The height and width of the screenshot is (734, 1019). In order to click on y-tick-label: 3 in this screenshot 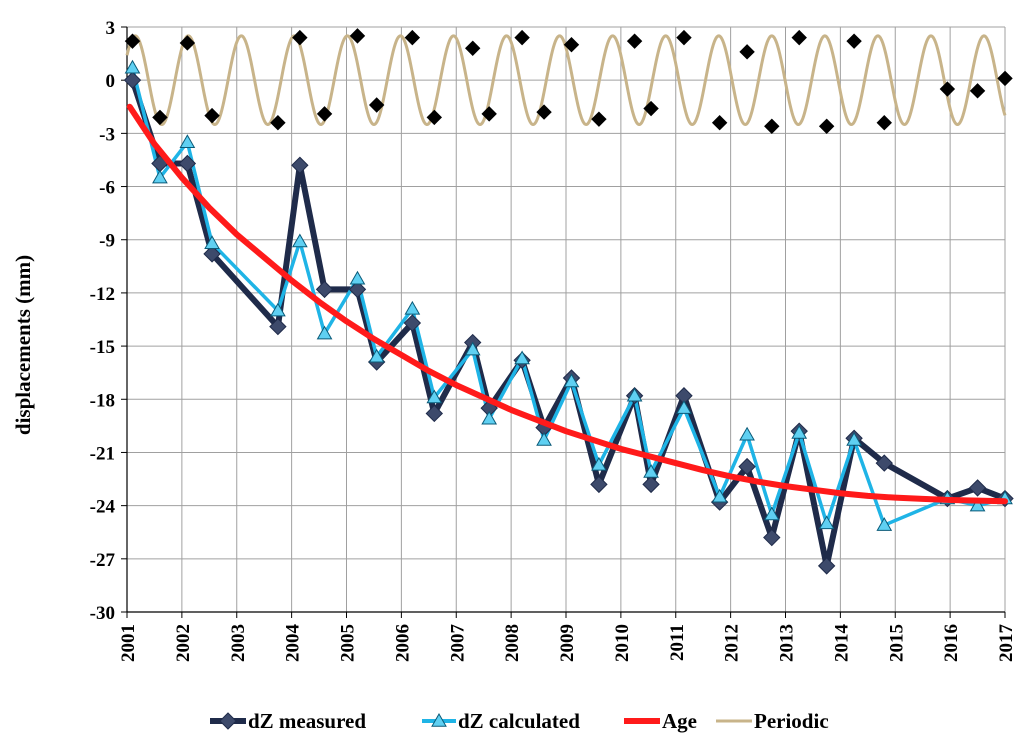, I will do `click(111, 28)`.